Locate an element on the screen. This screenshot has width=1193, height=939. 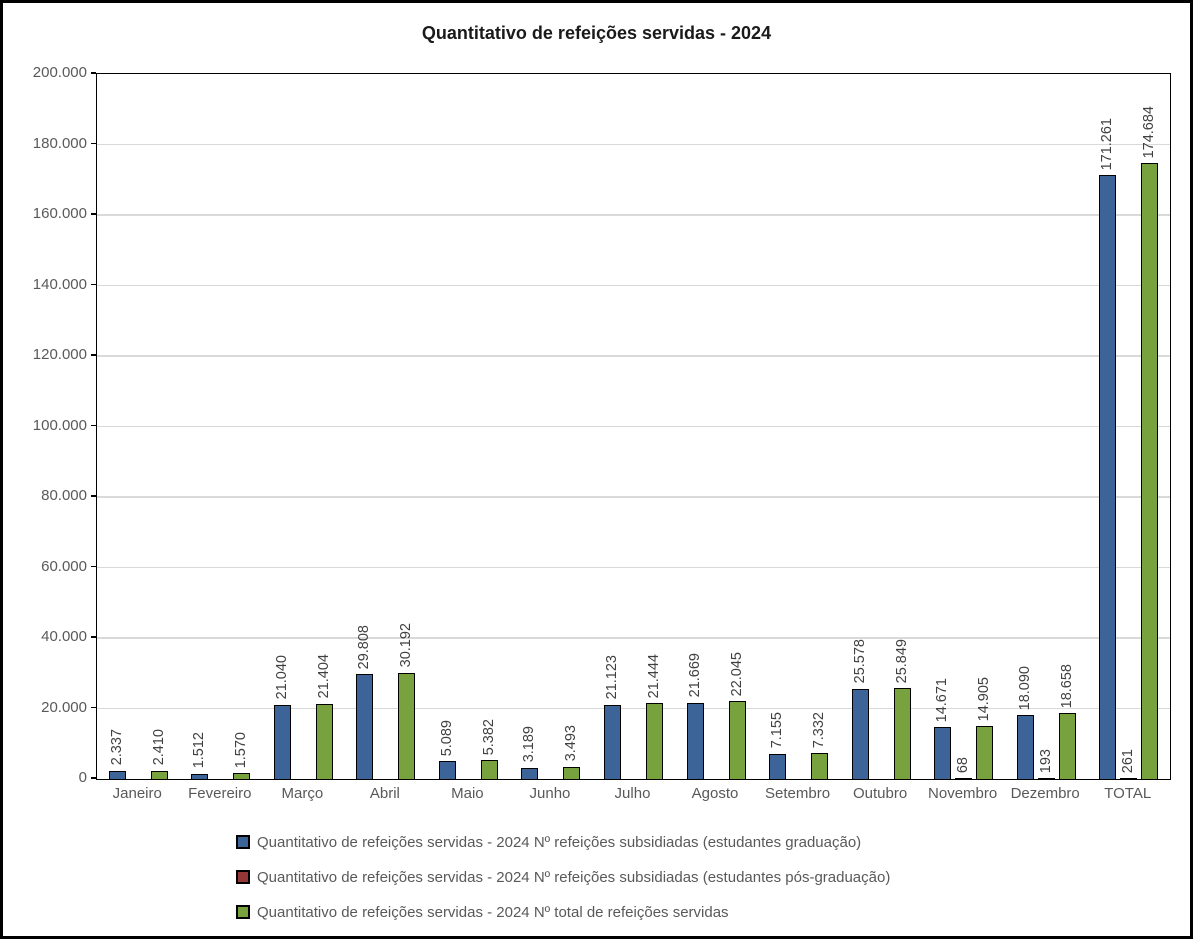
y-axis-tick-label: 100.000 is located at coordinates (59, 425).